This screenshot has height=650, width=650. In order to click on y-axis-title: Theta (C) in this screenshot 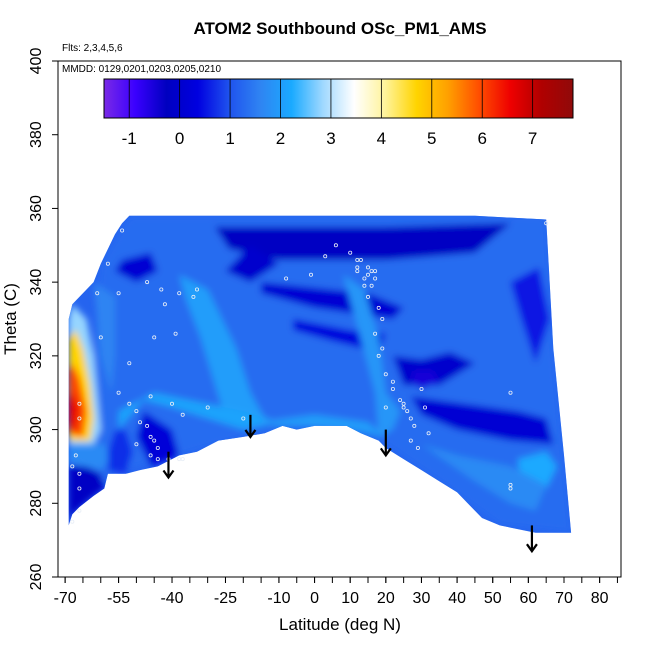, I will do `click(10, 319)`.